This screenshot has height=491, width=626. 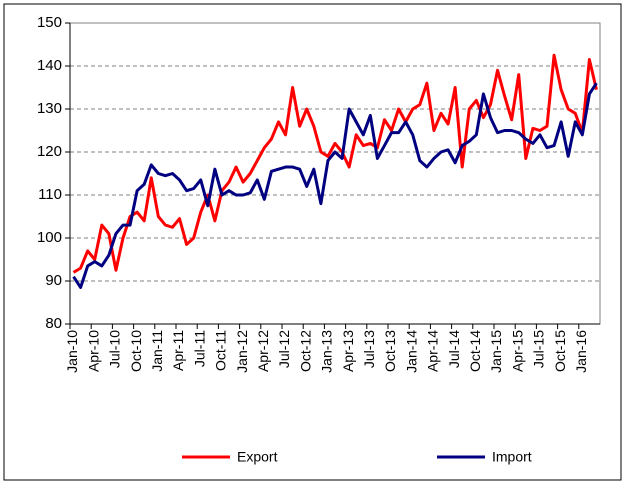 I want to click on y-tick-label: 150, so click(x=49, y=22).